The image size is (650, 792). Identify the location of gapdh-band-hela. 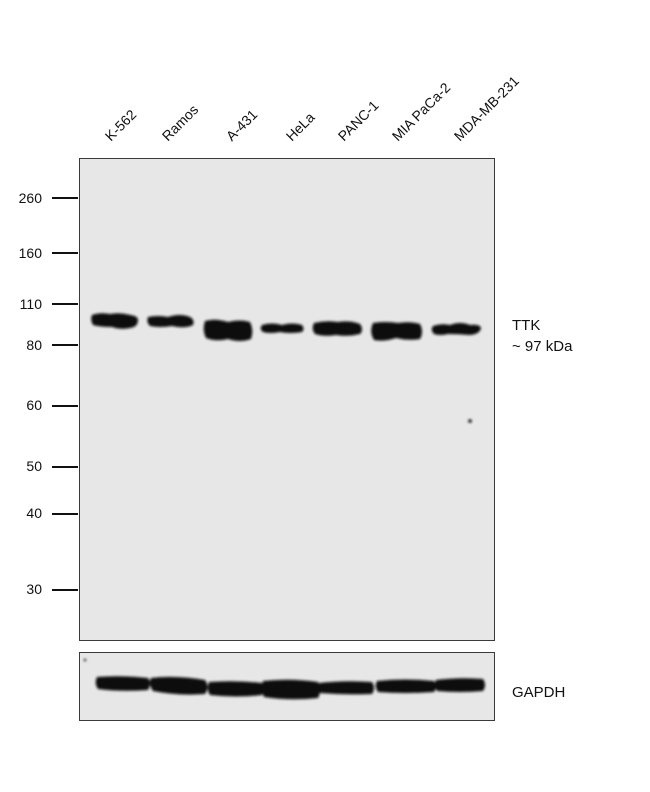
(290, 689).